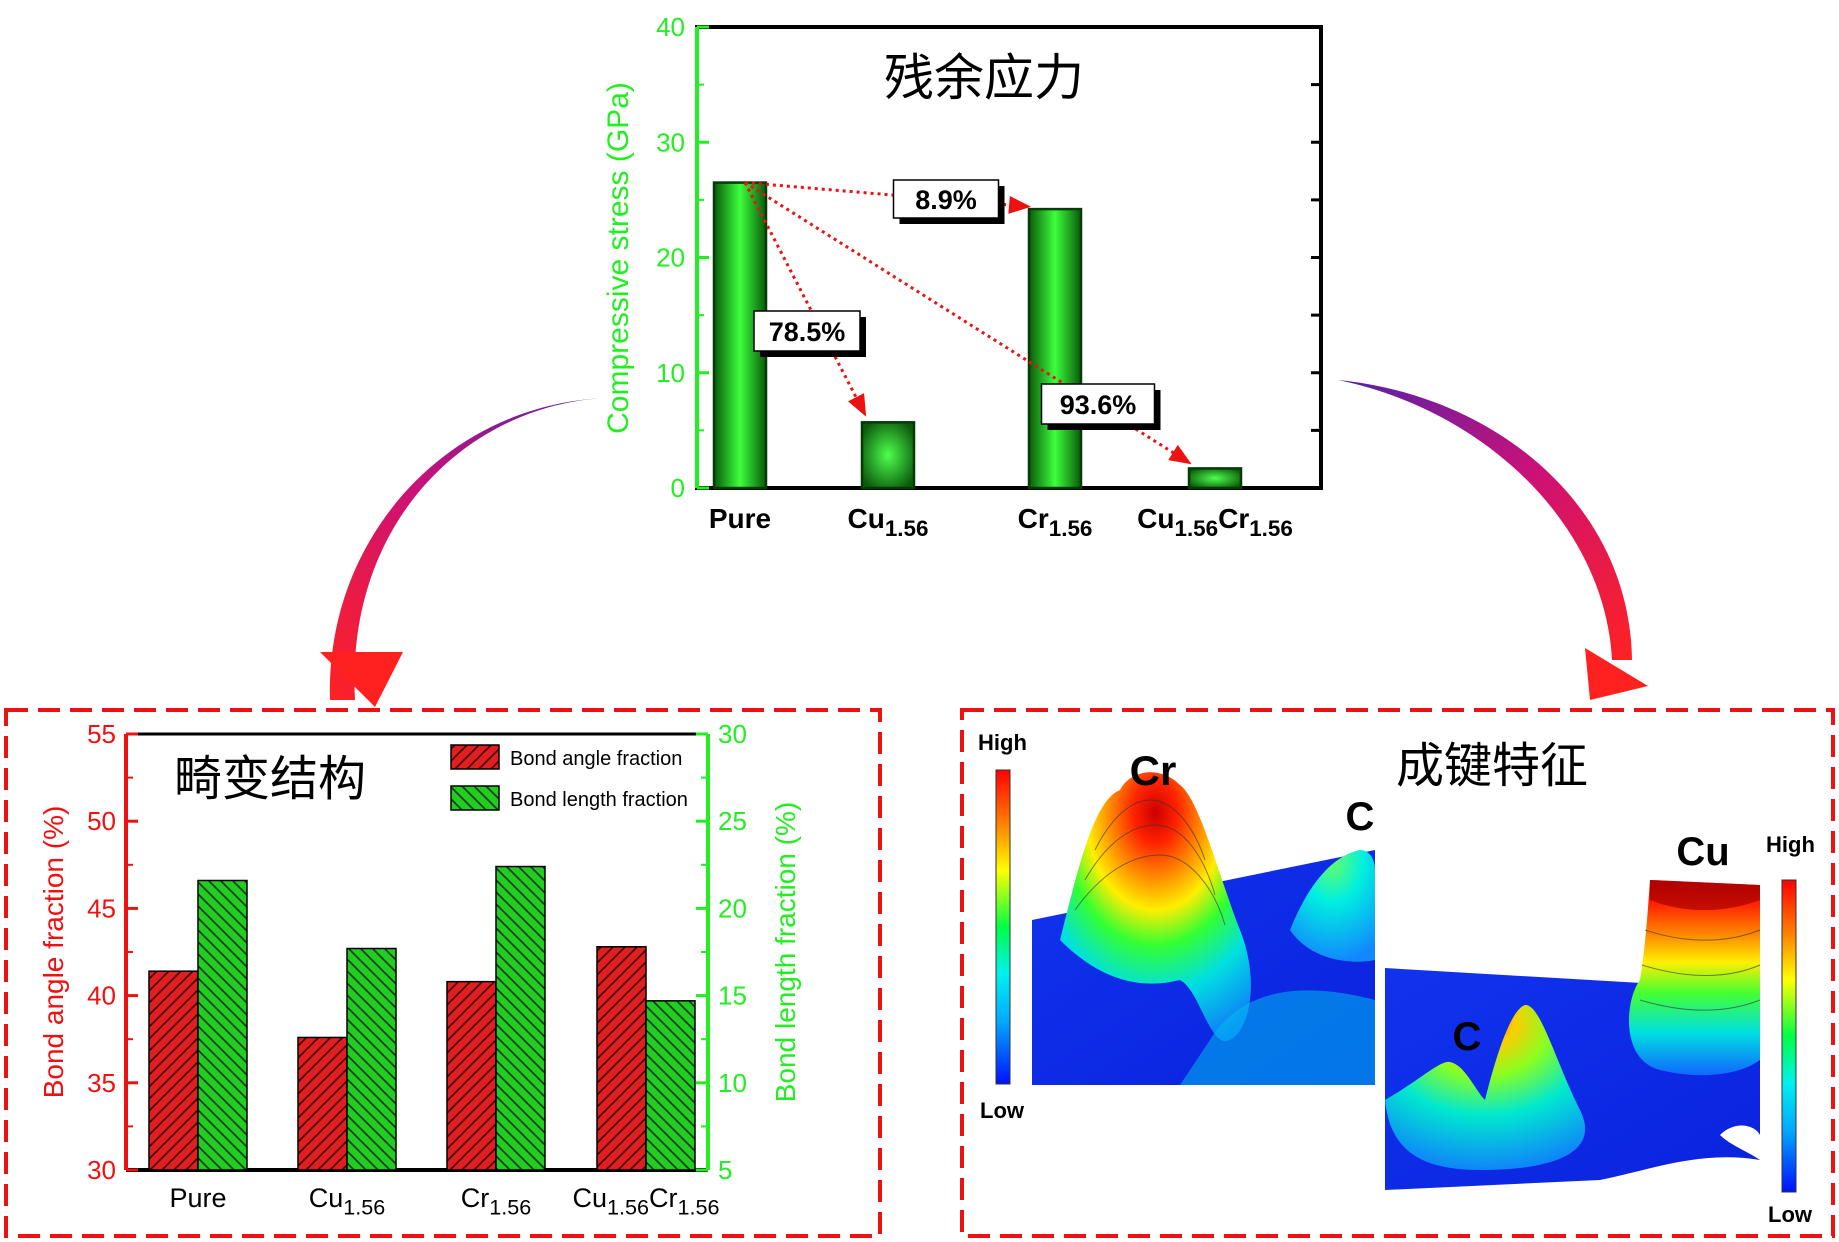 The width and height of the screenshot is (1839, 1242). I want to click on annotation-label: 78.5%, so click(807, 332).